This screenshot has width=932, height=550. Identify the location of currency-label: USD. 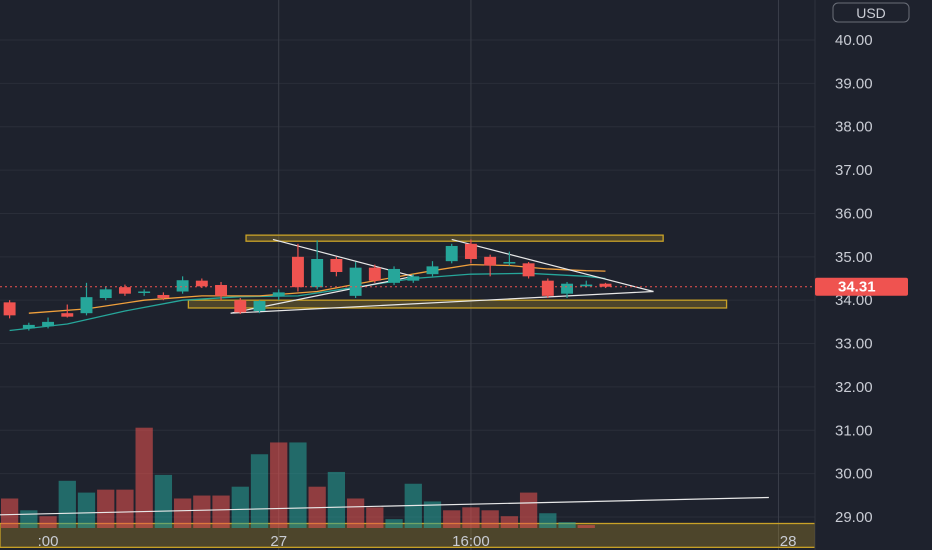
(871, 13).